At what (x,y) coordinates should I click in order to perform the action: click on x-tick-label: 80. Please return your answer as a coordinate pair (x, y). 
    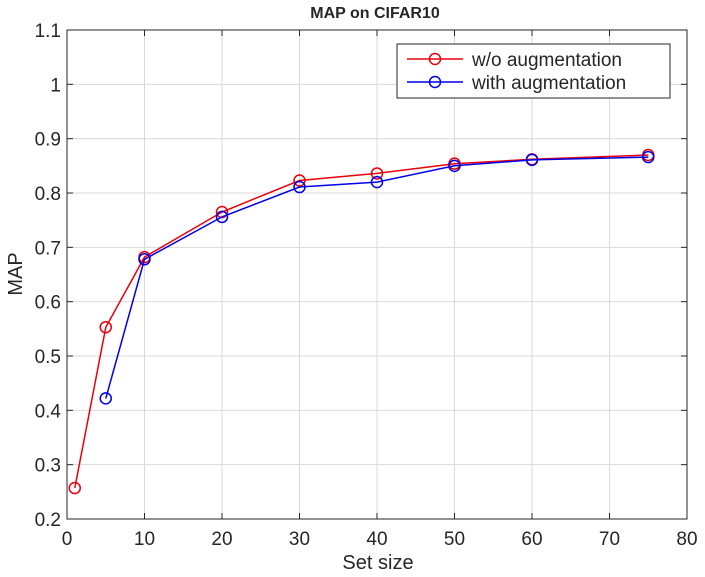
    Looking at the image, I should click on (686, 539).